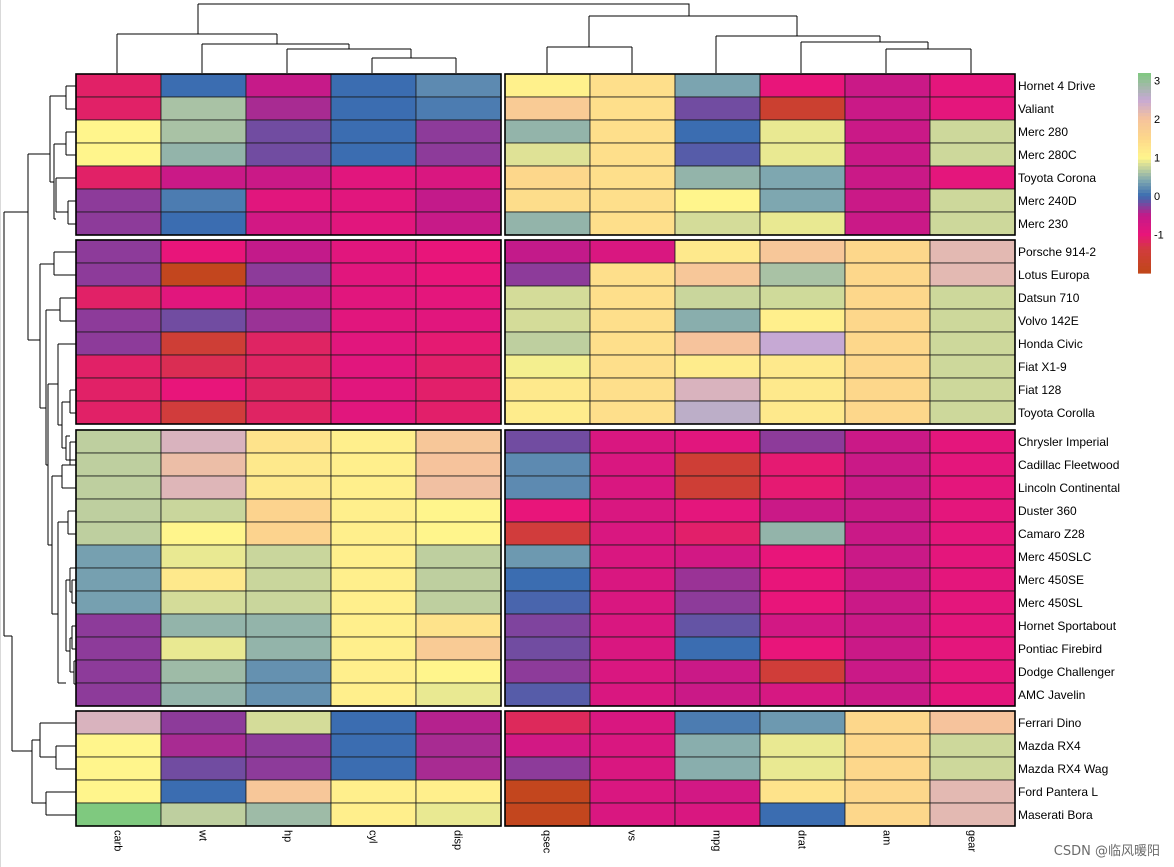  I want to click on column-label: mpg, so click(717, 840).